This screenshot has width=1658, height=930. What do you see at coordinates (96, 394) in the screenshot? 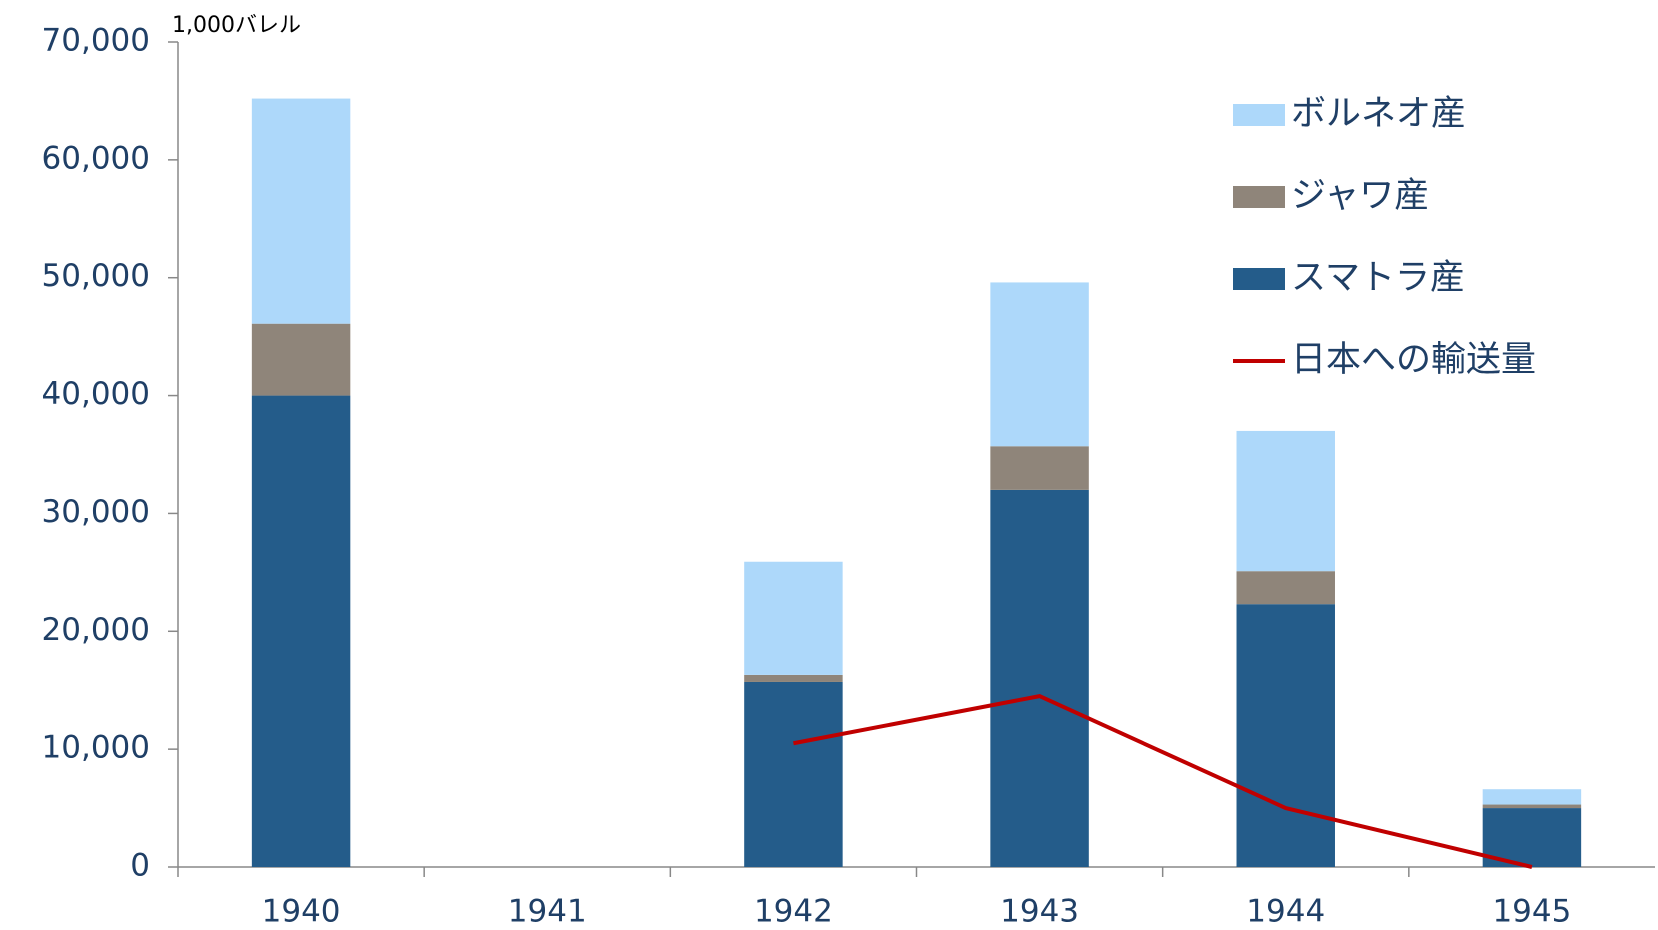
I see `y-tick-label: 40,000` at bounding box center [96, 394].